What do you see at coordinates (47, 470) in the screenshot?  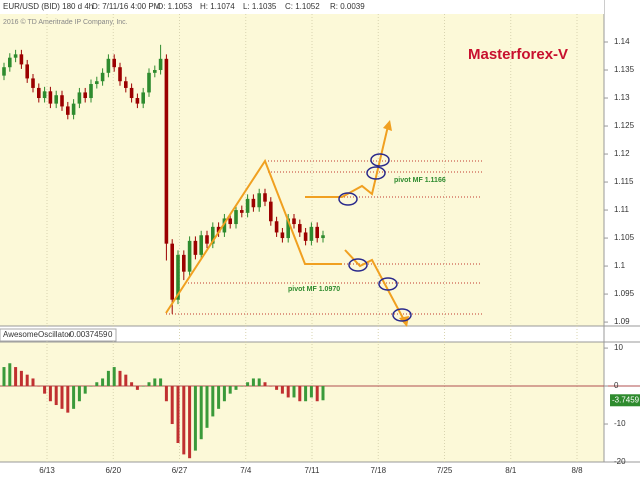 I see `x-tick-label: 6/13` at bounding box center [47, 470].